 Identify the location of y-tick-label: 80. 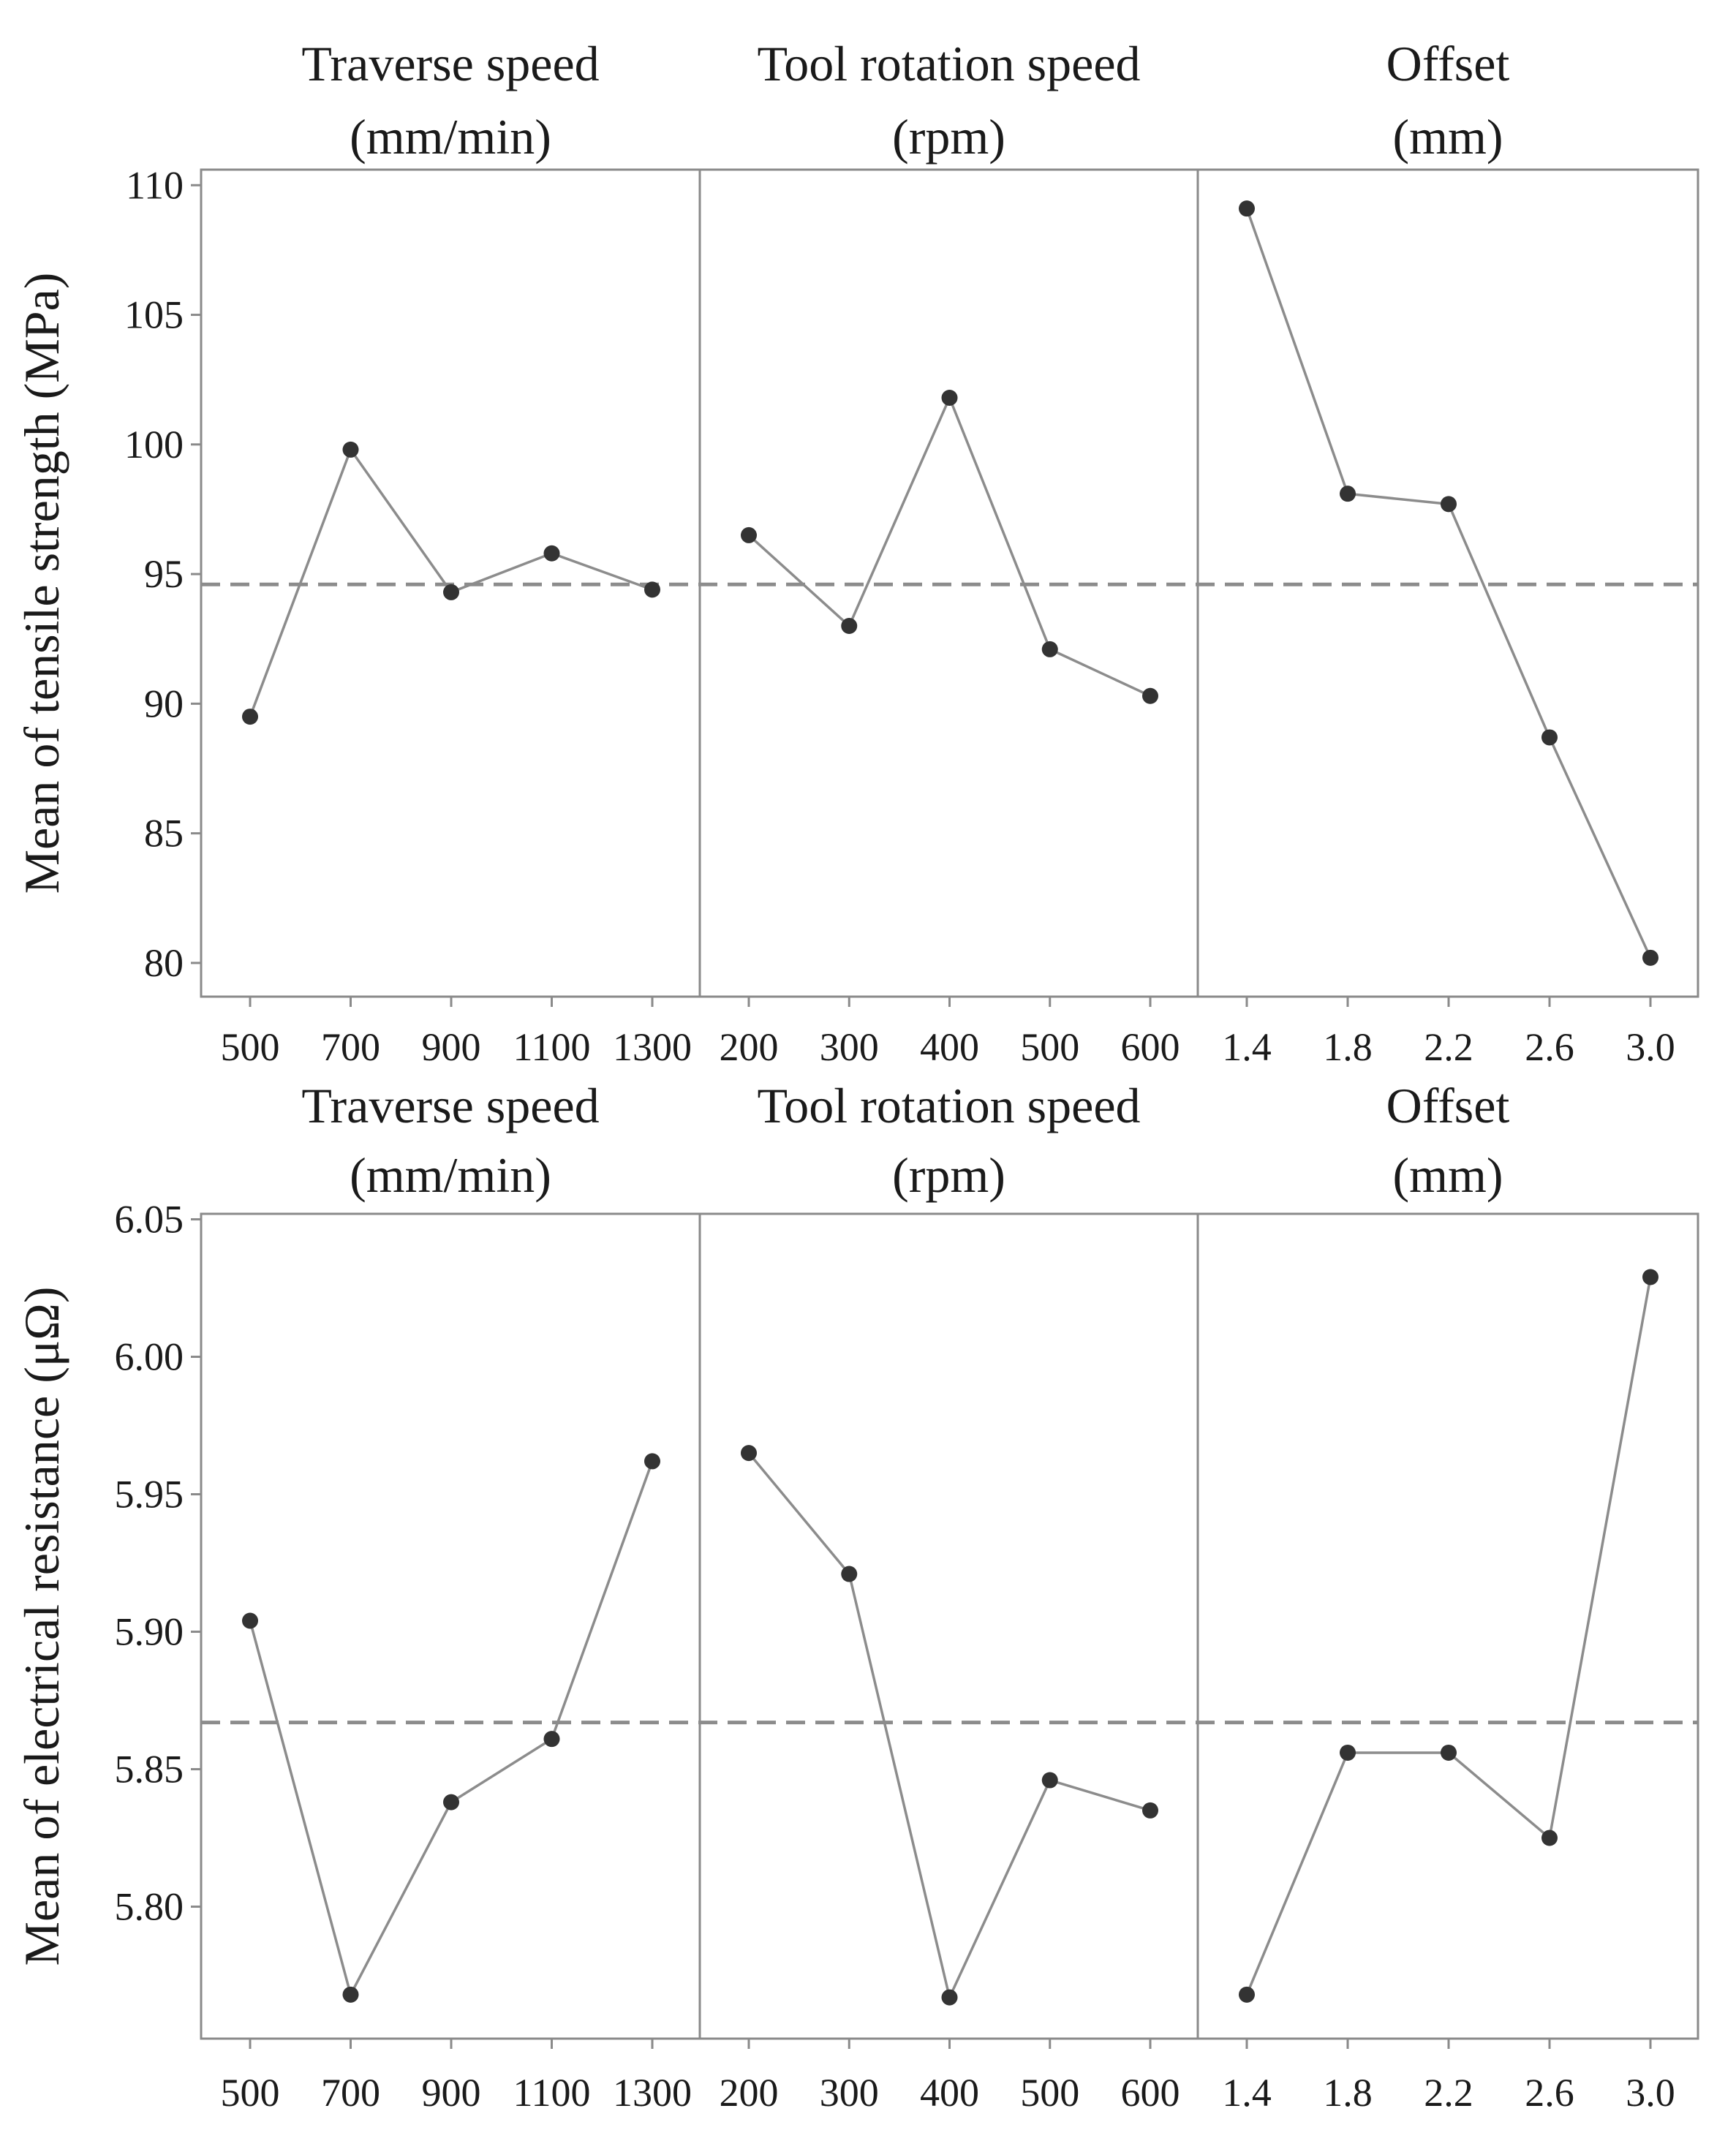
(164, 963).